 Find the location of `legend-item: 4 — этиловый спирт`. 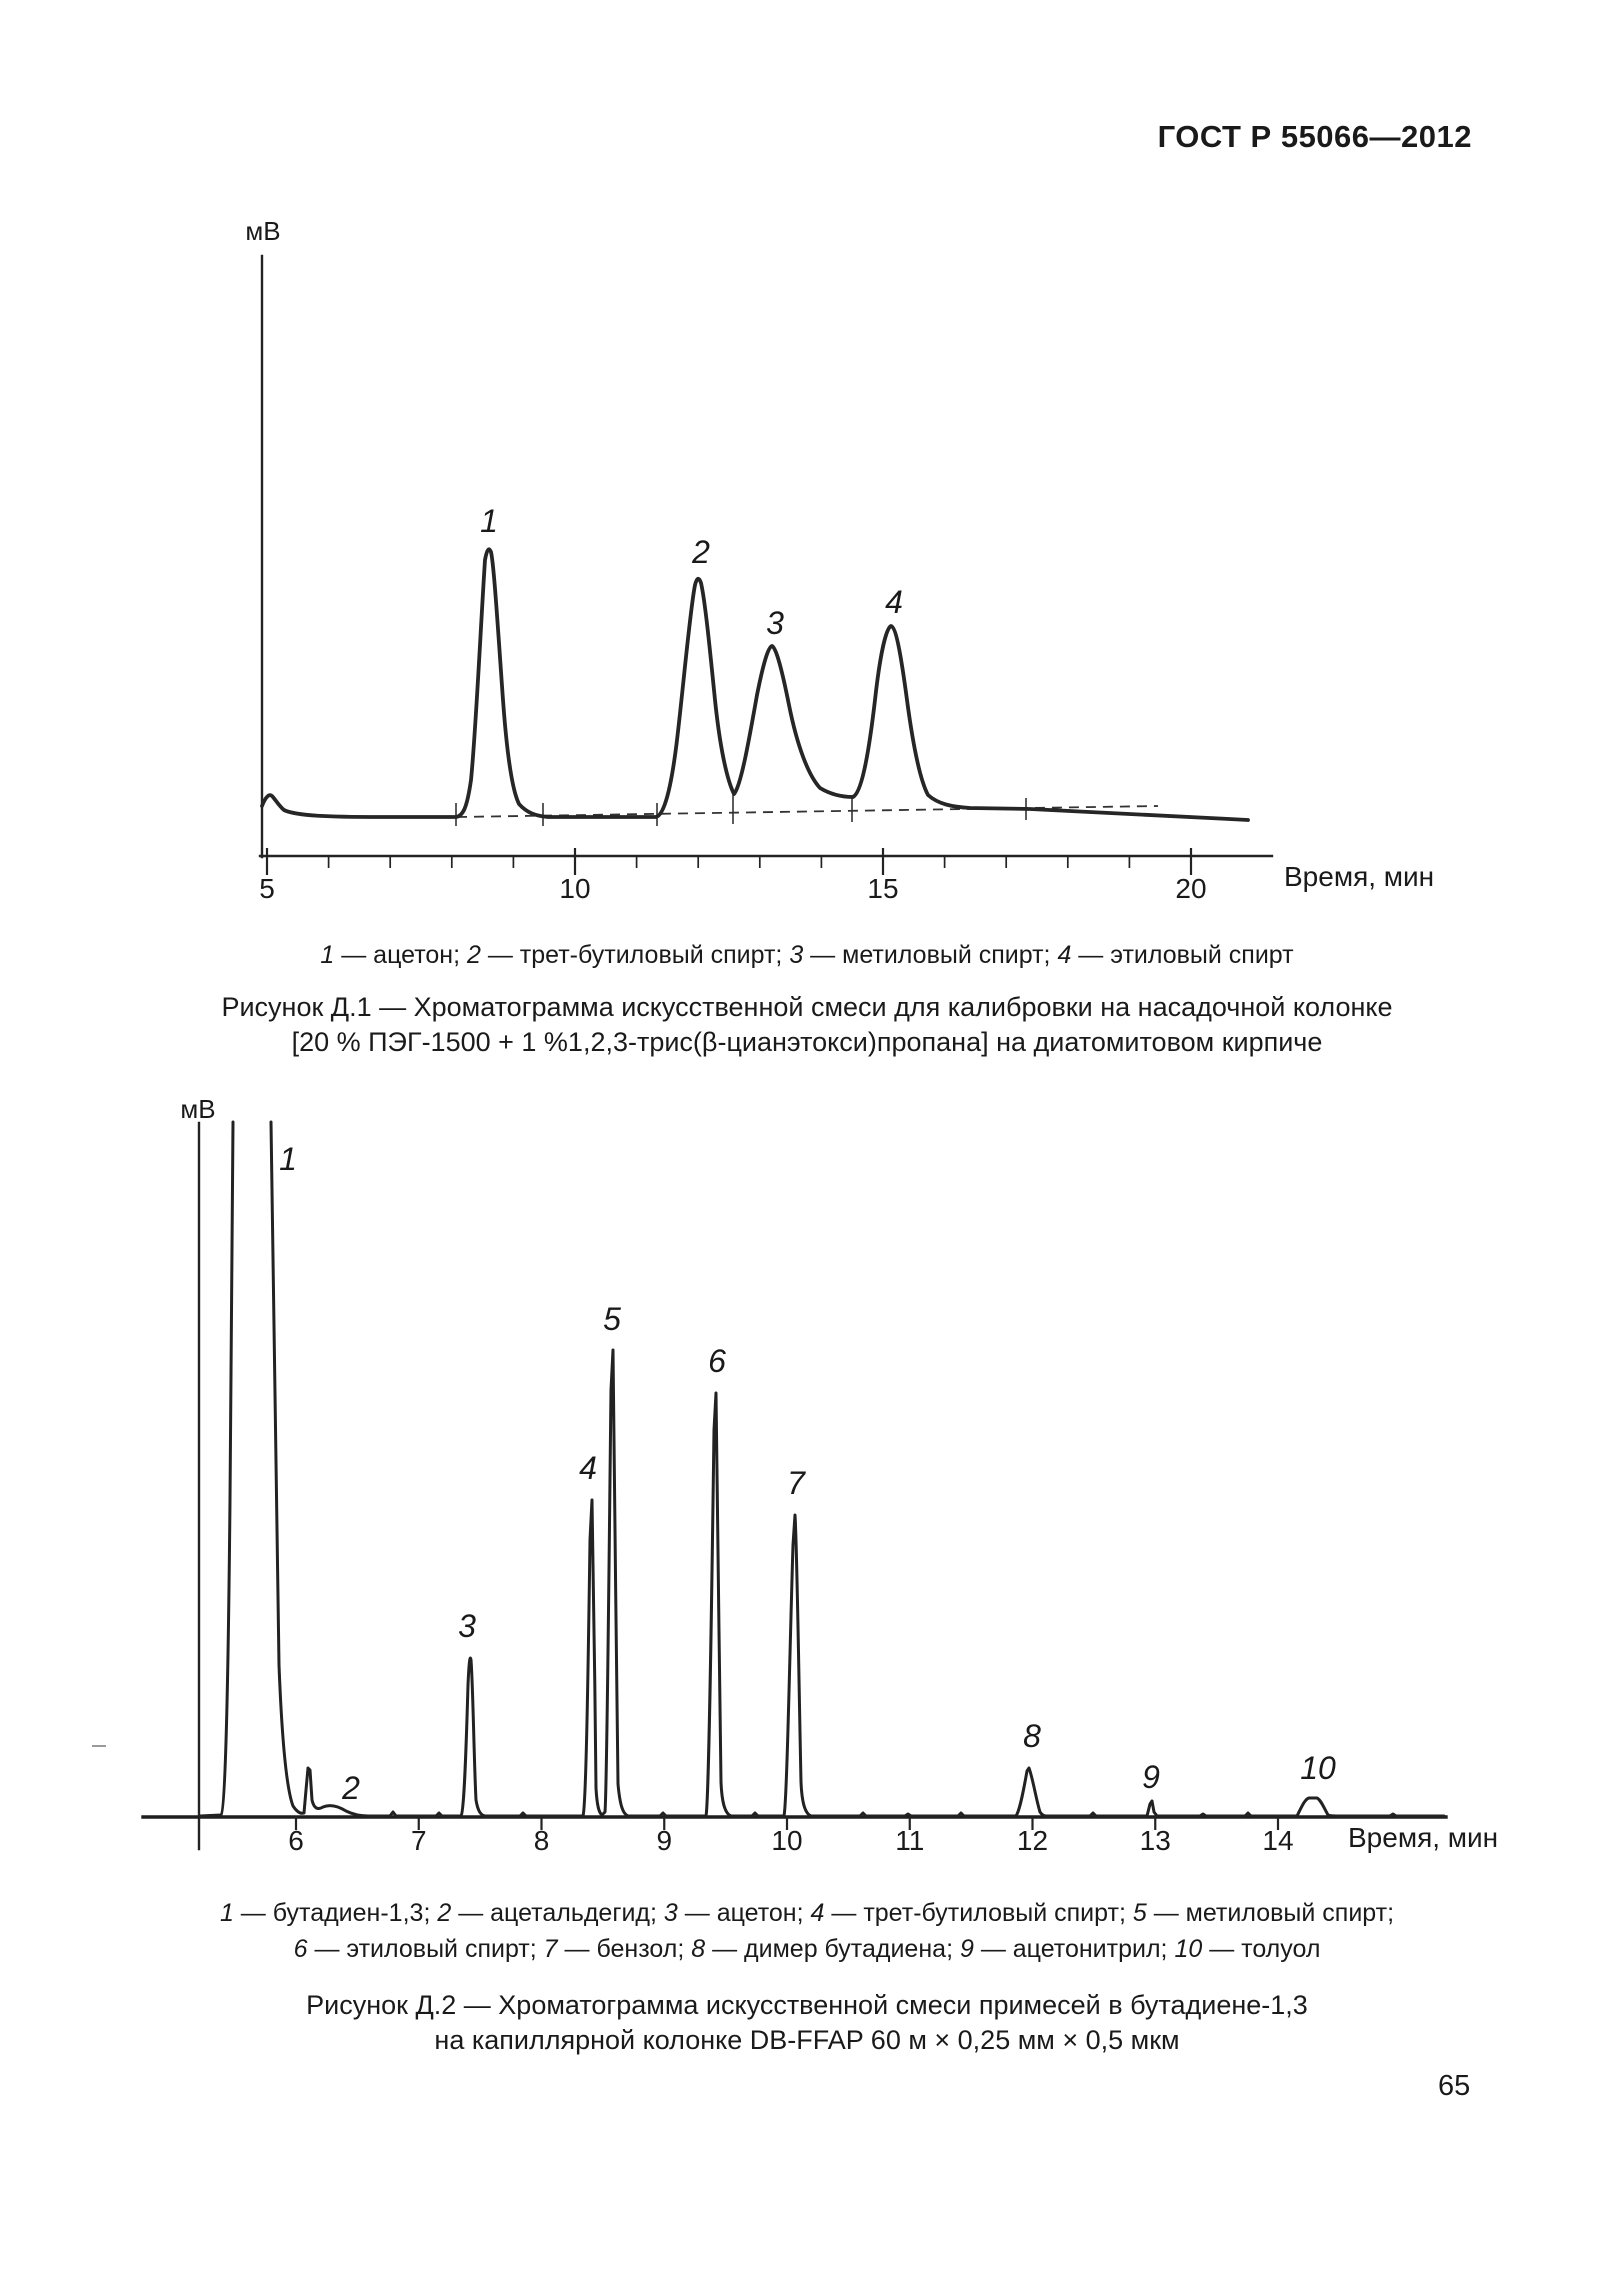

legend-item: 4 — этиловый спирт is located at coordinates (1175, 955).